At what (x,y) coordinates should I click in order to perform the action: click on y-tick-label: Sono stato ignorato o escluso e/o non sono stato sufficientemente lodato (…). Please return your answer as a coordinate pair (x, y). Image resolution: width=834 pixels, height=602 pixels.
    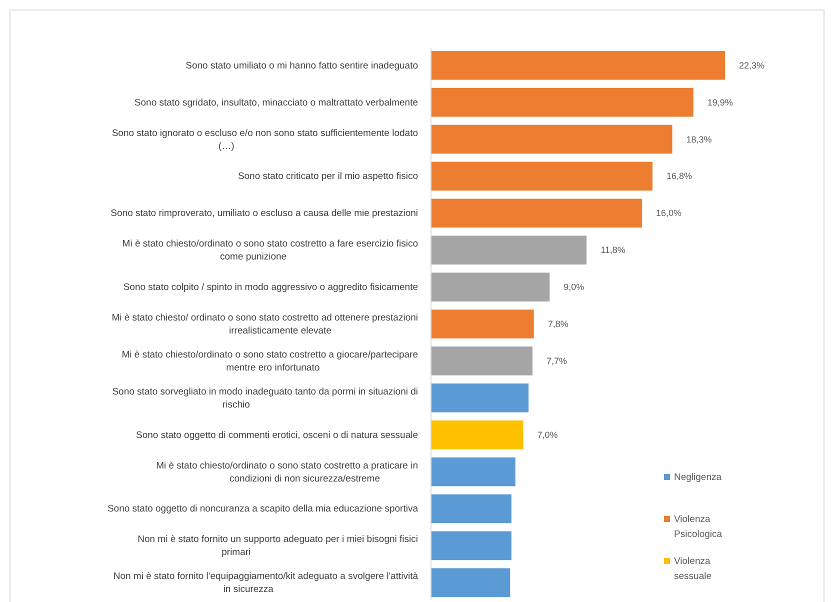
    Looking at the image, I should click on (265, 140).